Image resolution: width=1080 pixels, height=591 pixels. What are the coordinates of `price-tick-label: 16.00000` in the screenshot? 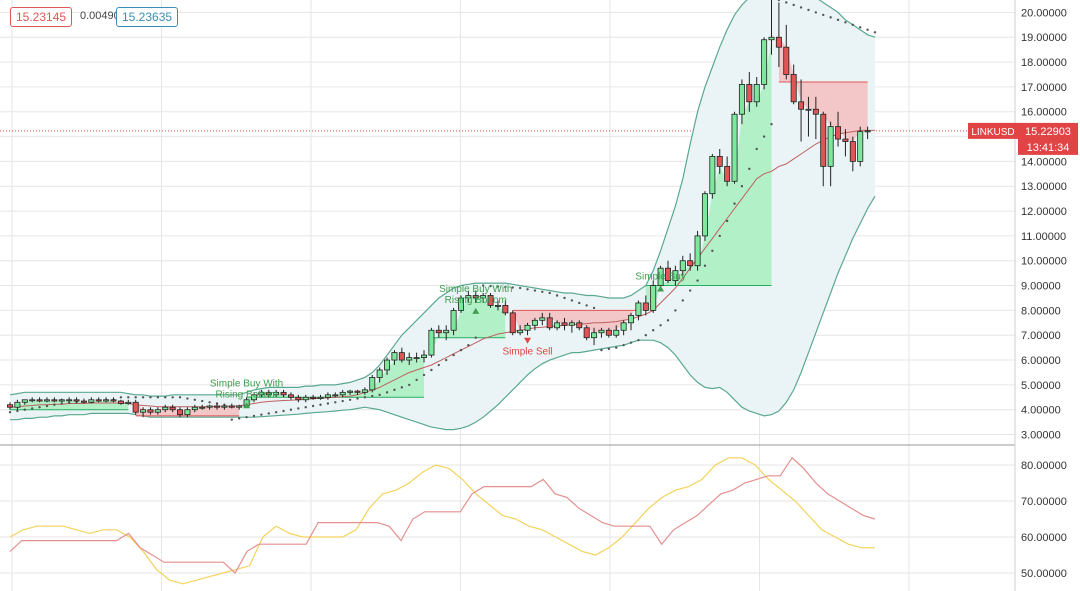 It's located at (1044, 113).